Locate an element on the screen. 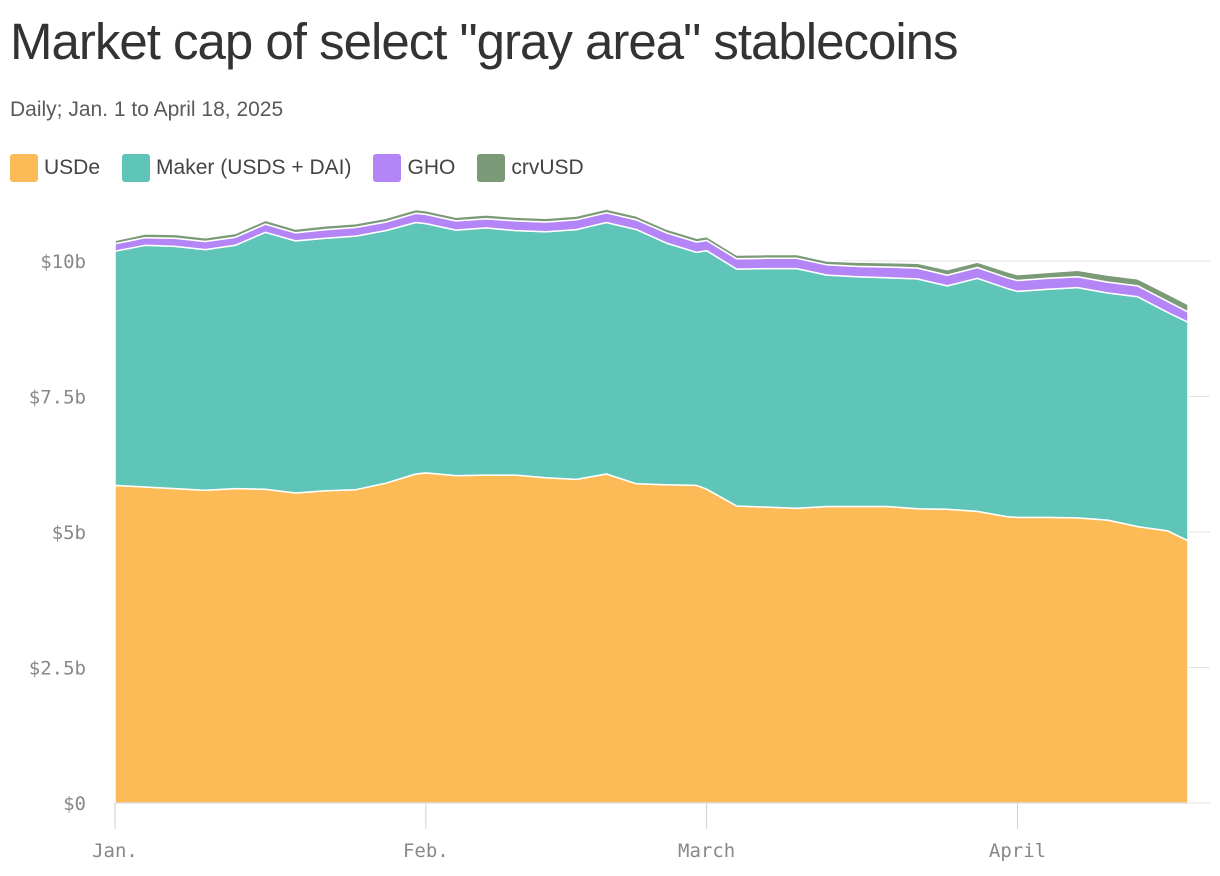 The height and width of the screenshot is (876, 1220). y-tick-label-10b: $10b is located at coordinates (63, 262).